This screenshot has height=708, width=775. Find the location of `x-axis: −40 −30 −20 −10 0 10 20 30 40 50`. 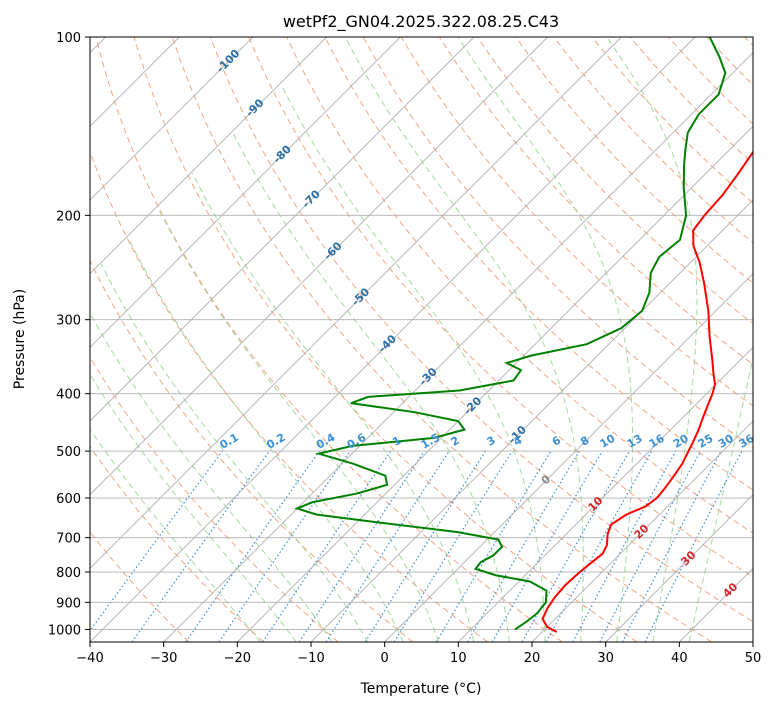

x-axis: −40 −30 −20 −10 0 10 20 30 40 50 is located at coordinates (418, 654).